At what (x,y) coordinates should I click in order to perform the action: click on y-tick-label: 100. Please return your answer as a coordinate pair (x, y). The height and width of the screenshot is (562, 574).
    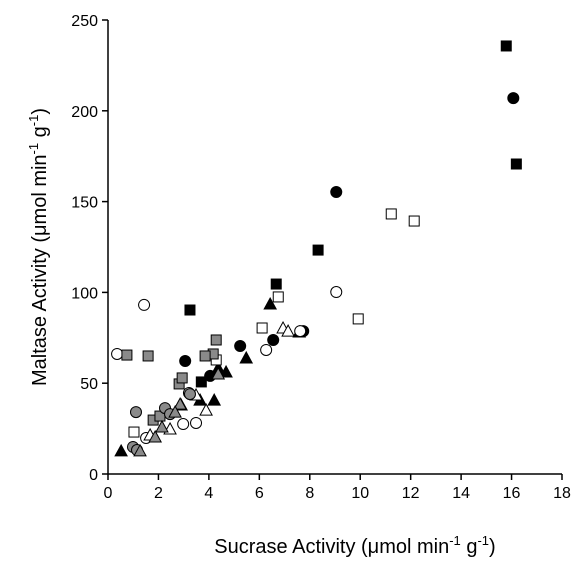
    Looking at the image, I should click on (84, 293).